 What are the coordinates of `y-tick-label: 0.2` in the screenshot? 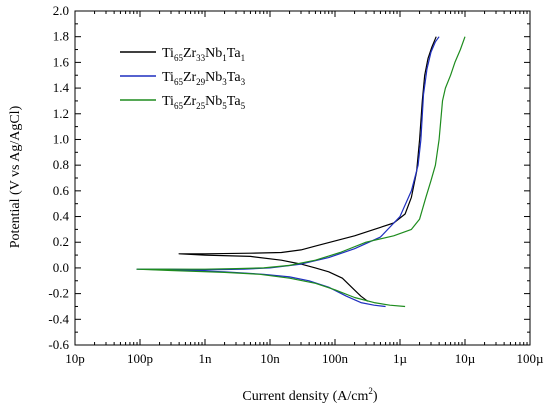 It's located at (61, 241).